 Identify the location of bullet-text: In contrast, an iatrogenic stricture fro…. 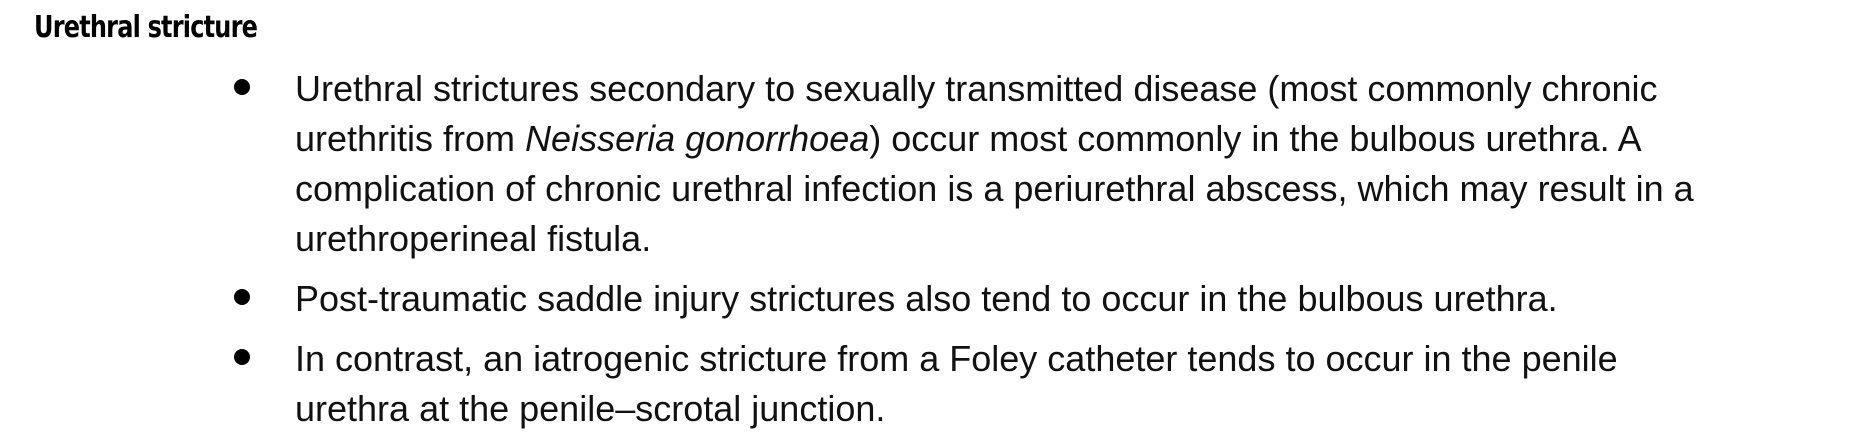
(956, 383).